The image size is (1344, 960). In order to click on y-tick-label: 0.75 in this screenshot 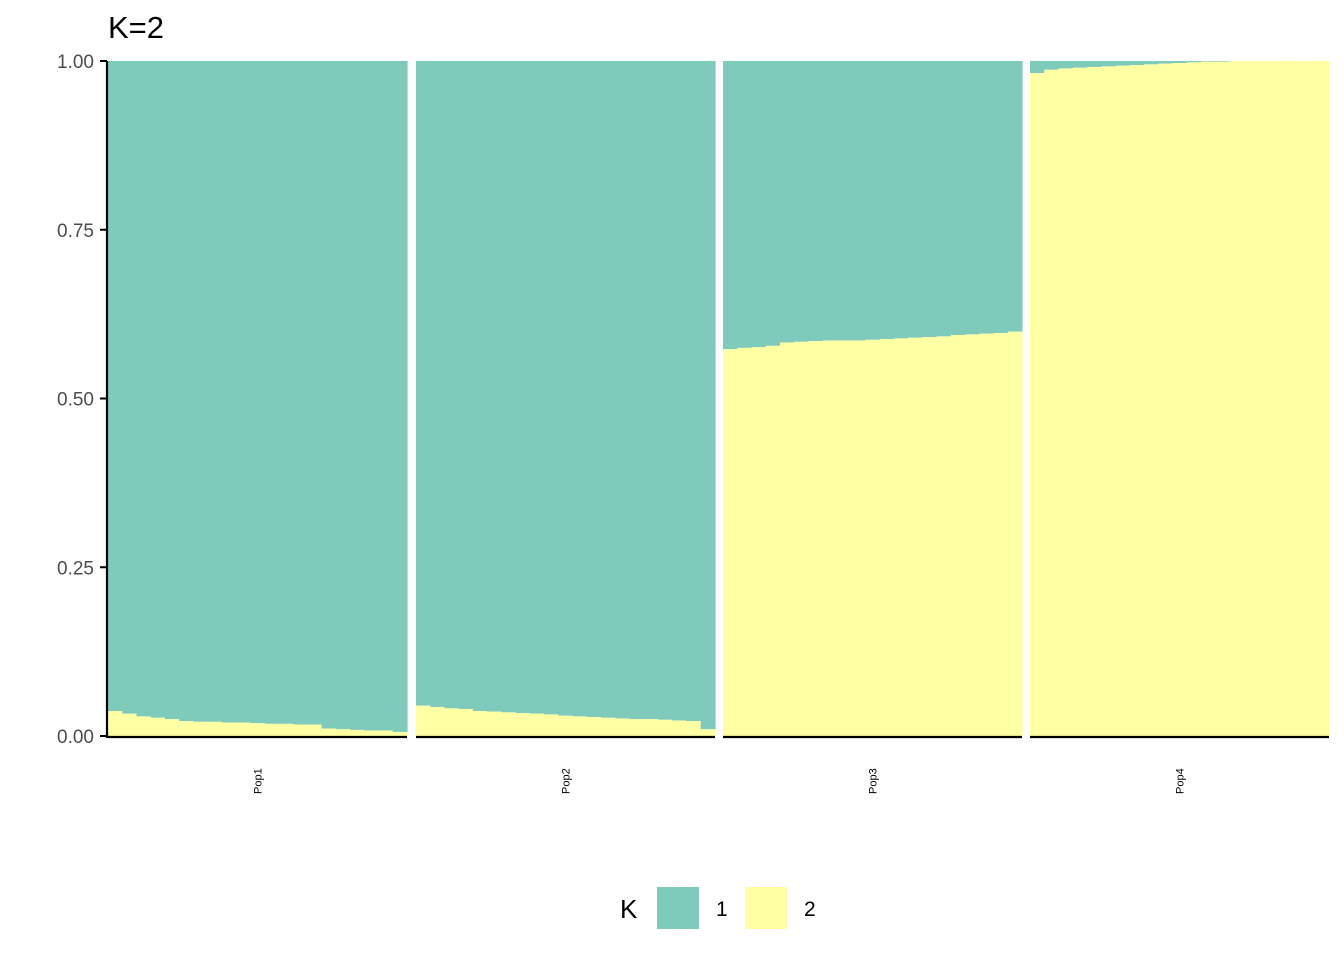, I will do `click(75, 231)`.